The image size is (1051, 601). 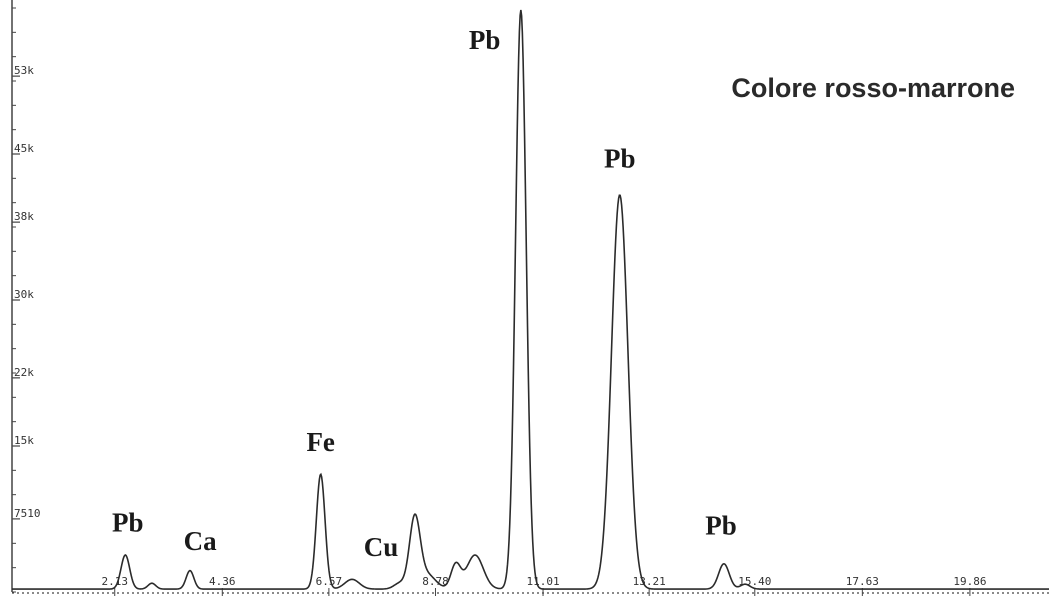 I want to click on y-tick-label: 7510, so click(x=27, y=513).